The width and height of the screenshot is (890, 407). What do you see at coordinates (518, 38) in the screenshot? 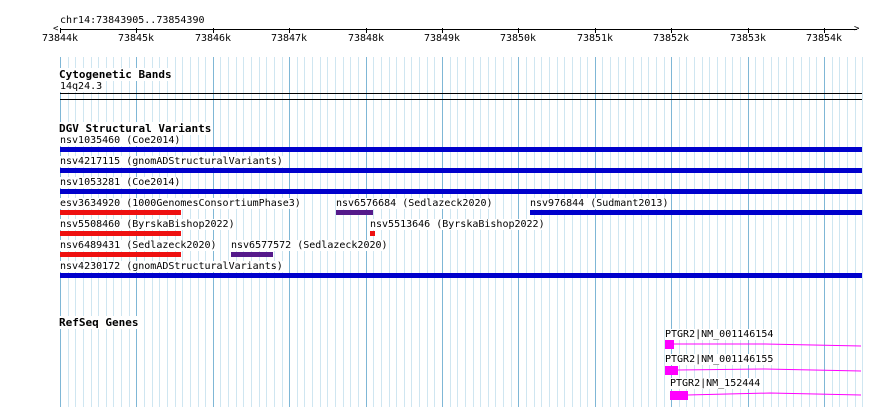
I see `ruler-tick-label: 73850k` at bounding box center [518, 38].